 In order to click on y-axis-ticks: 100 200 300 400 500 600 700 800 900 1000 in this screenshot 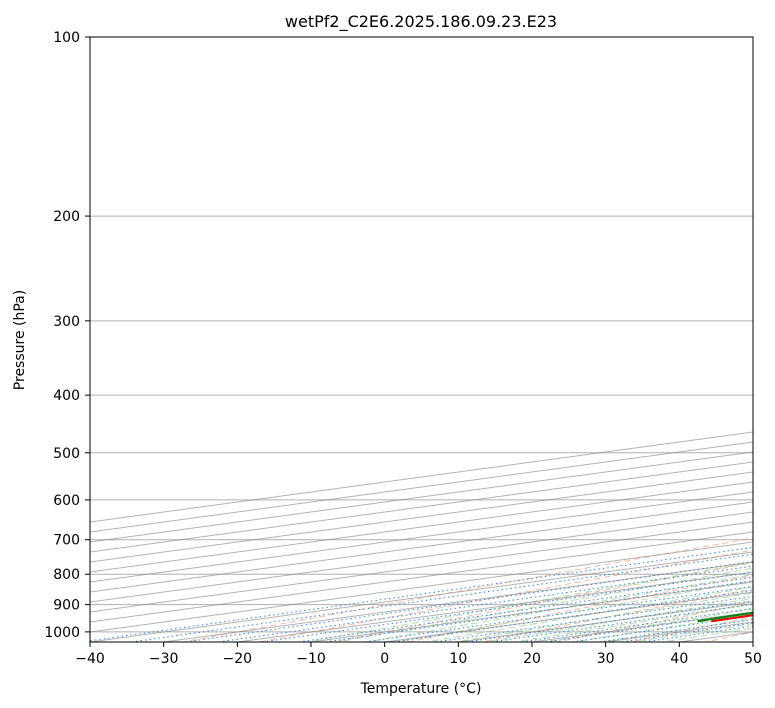, I will do `click(67, 335)`.